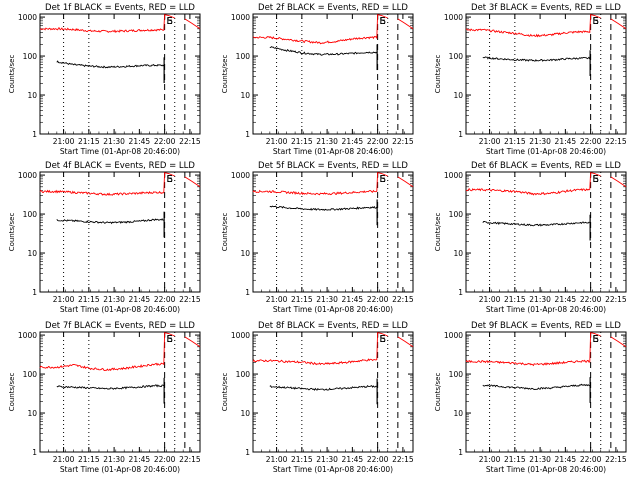 The height and width of the screenshot is (480, 640). Describe the element at coordinates (120, 166) in the screenshot. I see `panel-title: Det 4f BLACK = Events, RED = LLD` at that location.